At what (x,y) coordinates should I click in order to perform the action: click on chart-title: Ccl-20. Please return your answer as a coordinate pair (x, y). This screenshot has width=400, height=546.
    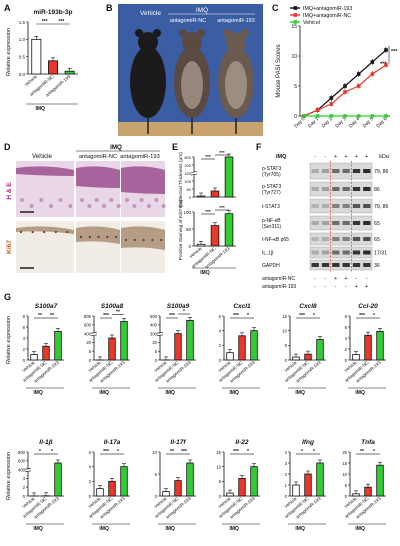
    Looking at the image, I should click on (368, 306).